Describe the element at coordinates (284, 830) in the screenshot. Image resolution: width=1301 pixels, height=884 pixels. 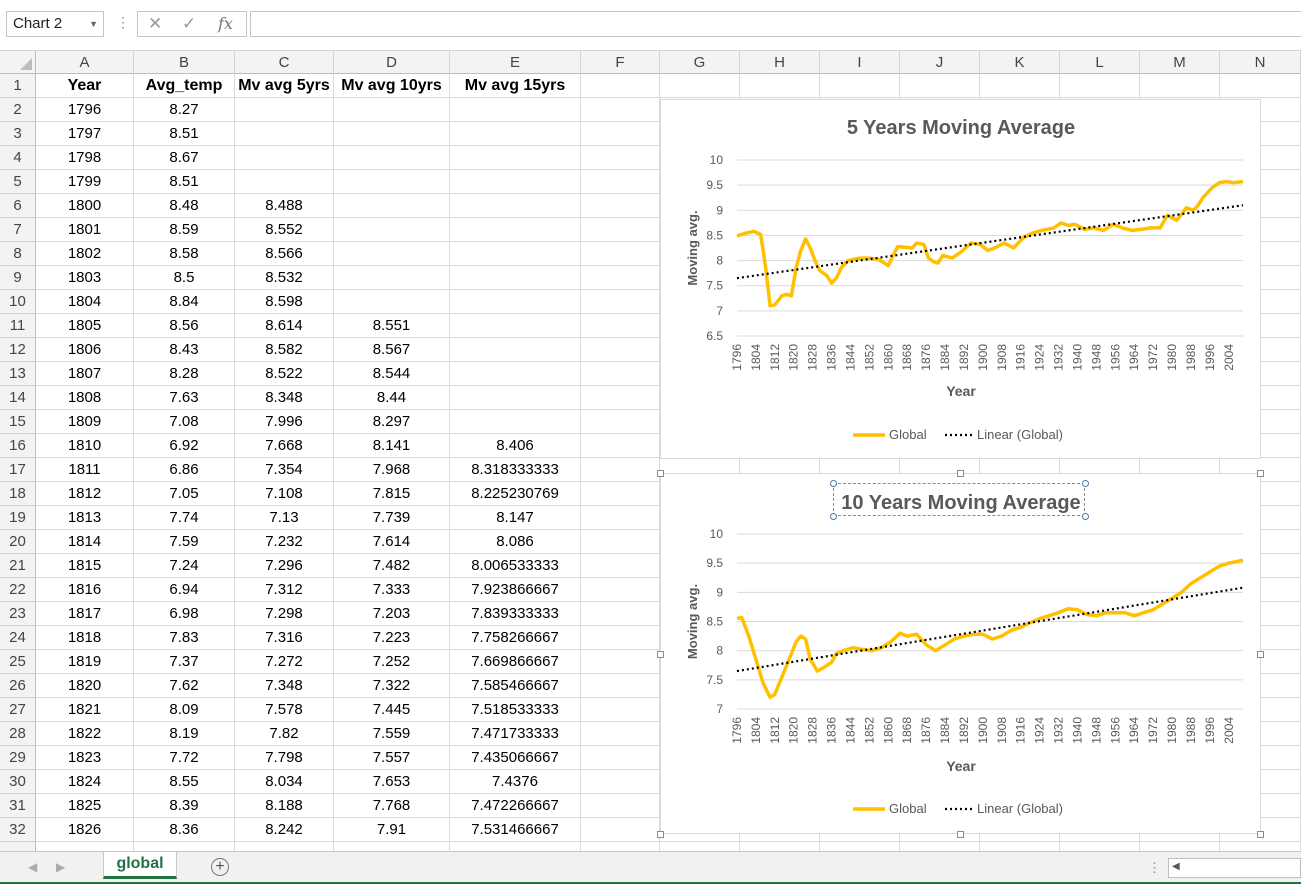
I see `cell: 8.242` at that location.